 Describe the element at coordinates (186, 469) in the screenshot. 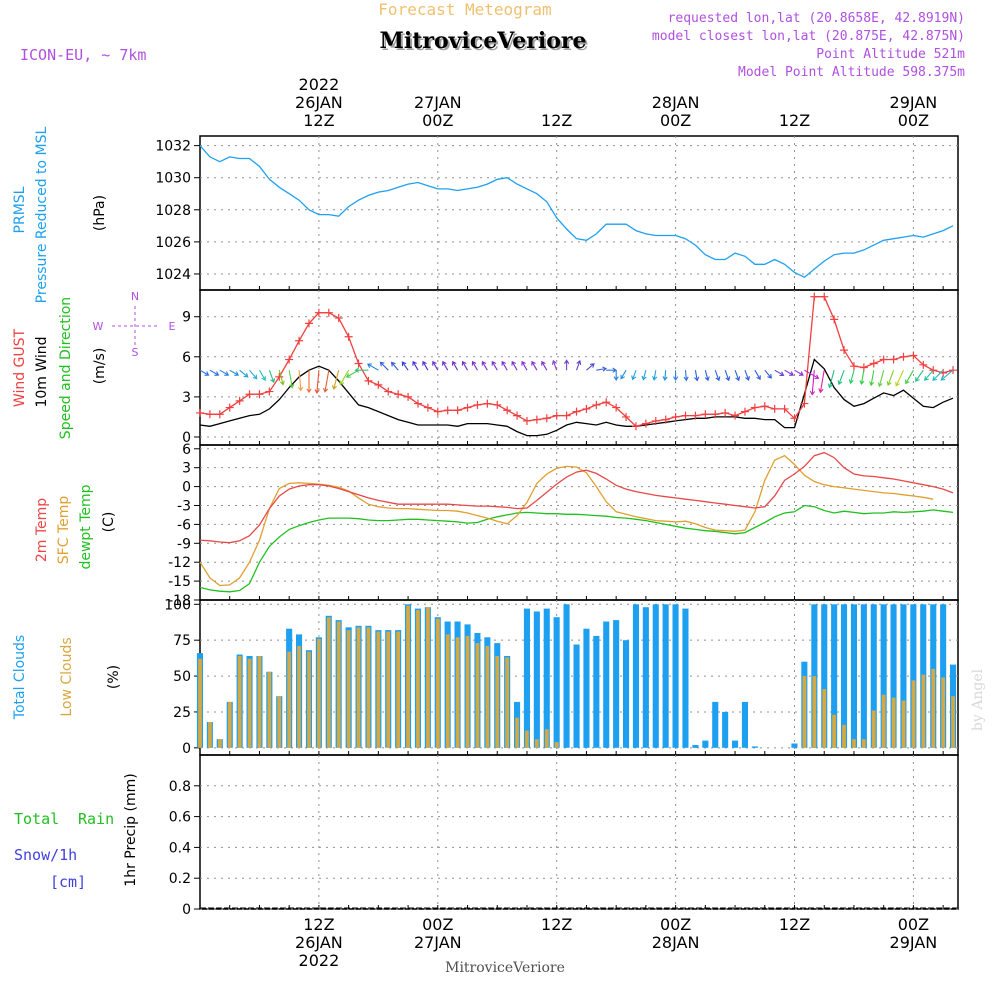

I see `temperature-ytick-label: 3` at that location.